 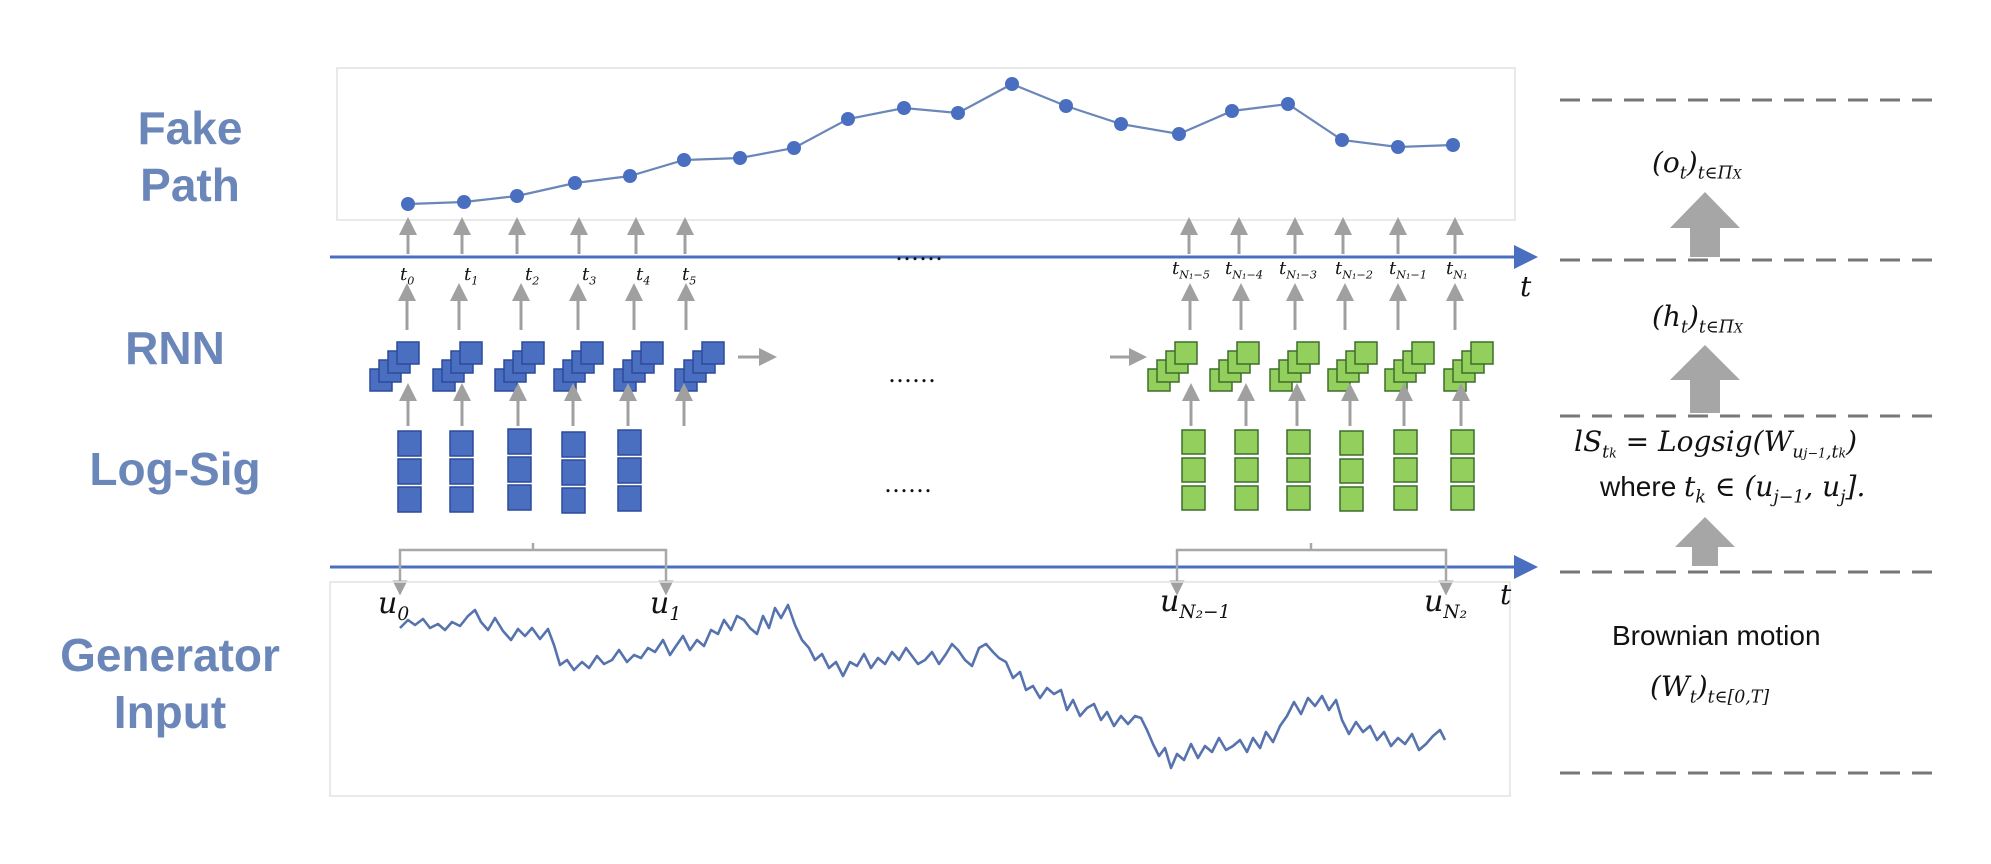 I want to click on tick-label-t0: t0, so click(x=407, y=276).